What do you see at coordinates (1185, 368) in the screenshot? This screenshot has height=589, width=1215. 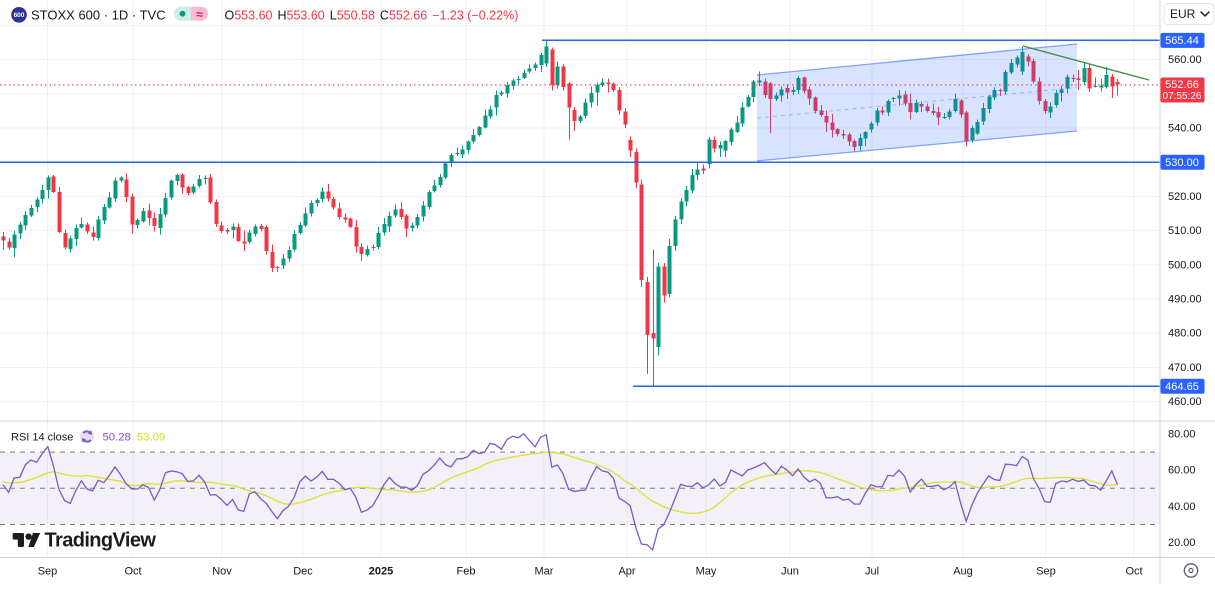 I see `svg-text: 470.00` at bounding box center [1185, 368].